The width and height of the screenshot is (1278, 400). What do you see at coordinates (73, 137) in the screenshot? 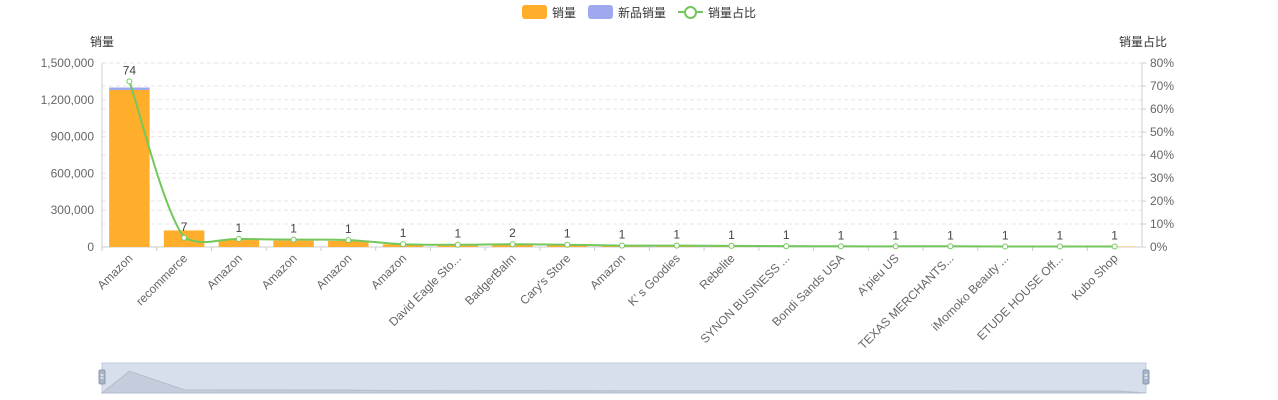
I see `y-left-tick-label: 900,000` at bounding box center [73, 137].